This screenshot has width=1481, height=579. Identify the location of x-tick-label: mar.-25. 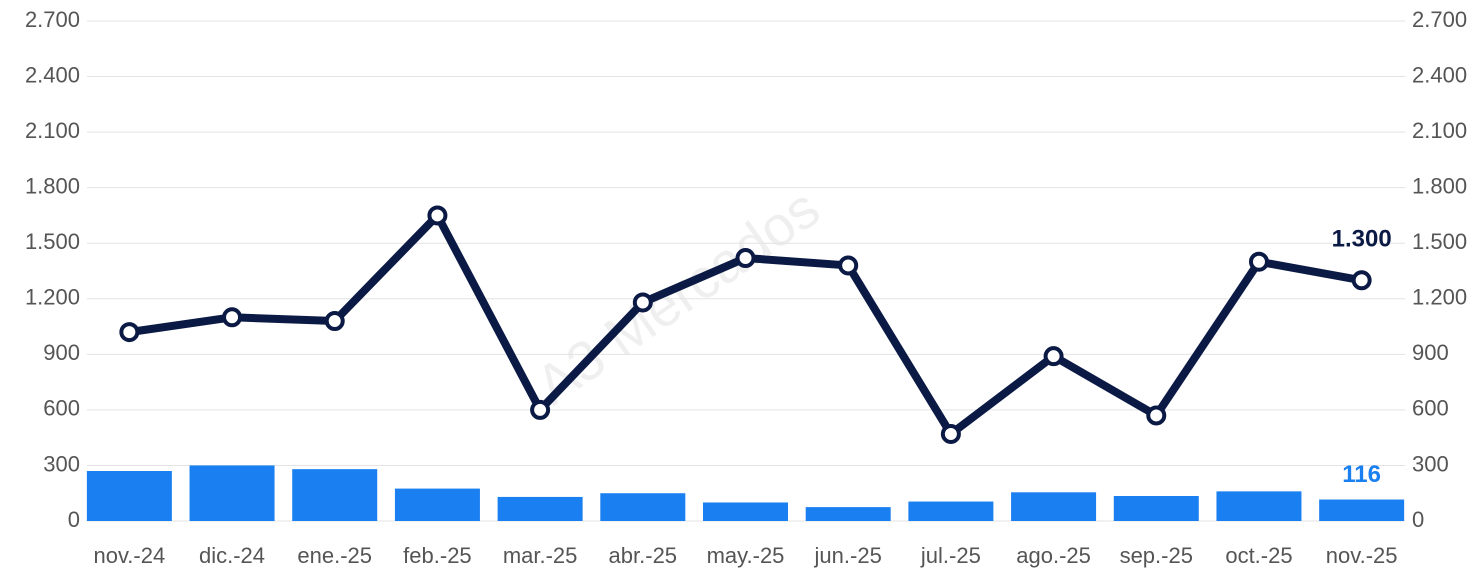
(540, 555).